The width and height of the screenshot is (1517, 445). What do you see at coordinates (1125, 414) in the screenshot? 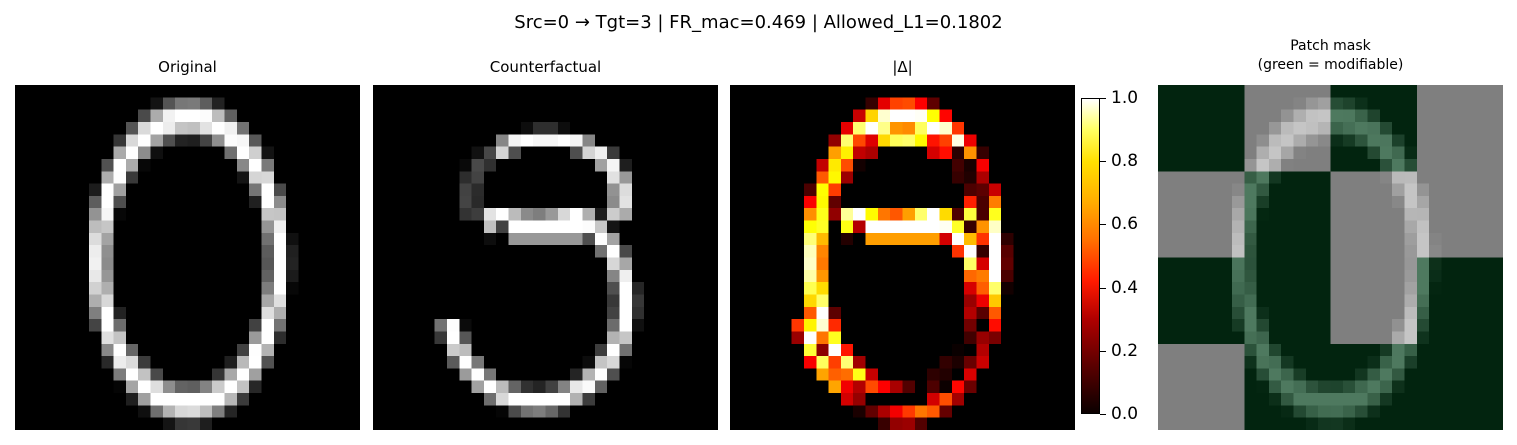
I see `colorbar-tick-label: 0.0` at bounding box center [1125, 414].